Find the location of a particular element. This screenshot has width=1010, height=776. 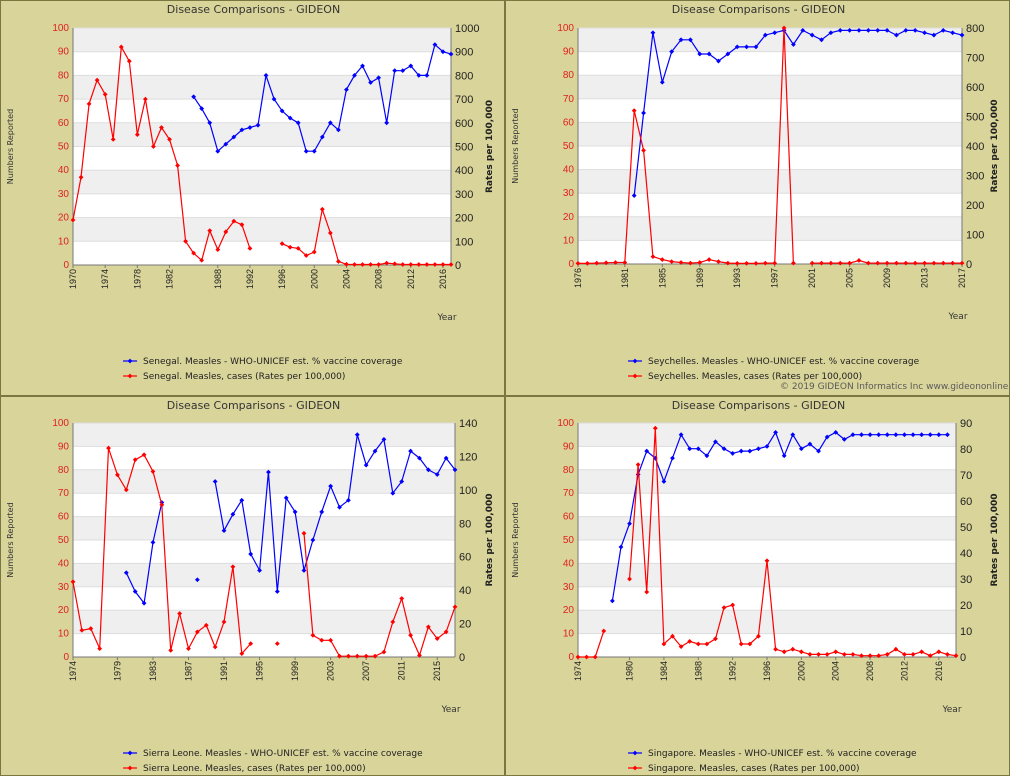

chart2-y-tick-right: 100 is located at coordinates (468, 491).